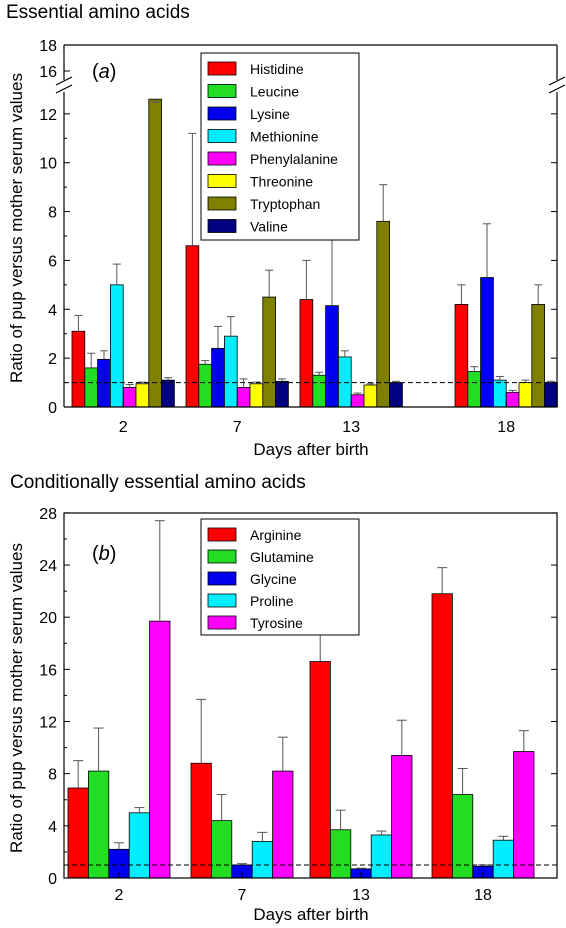 Image resolution: width=566 pixels, height=928 pixels. I want to click on legend-label-valine: Valine, so click(269, 227).